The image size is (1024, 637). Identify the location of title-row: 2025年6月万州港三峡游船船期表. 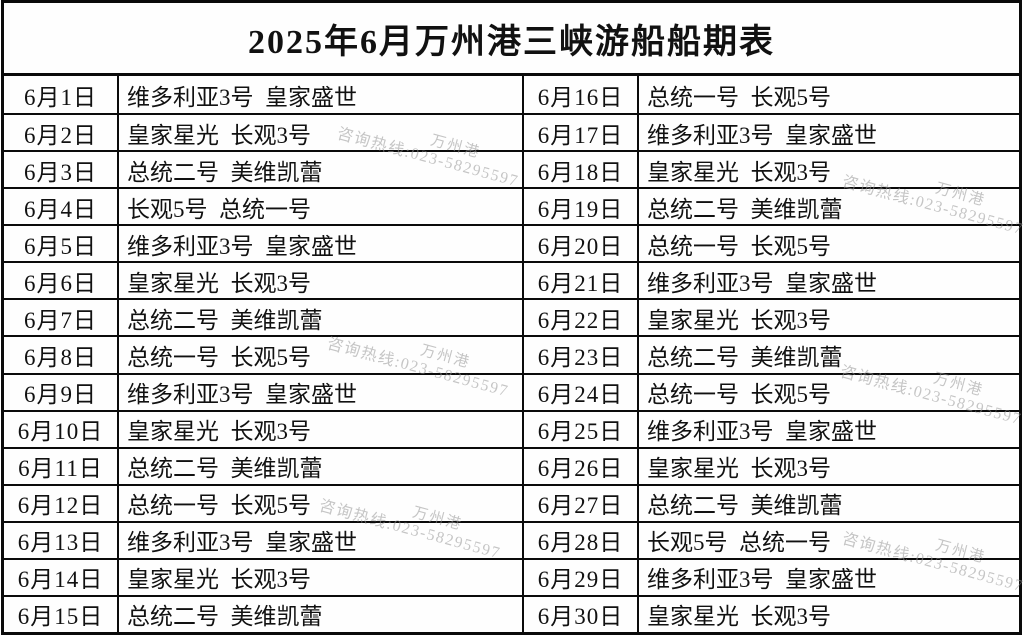
(511, 39).